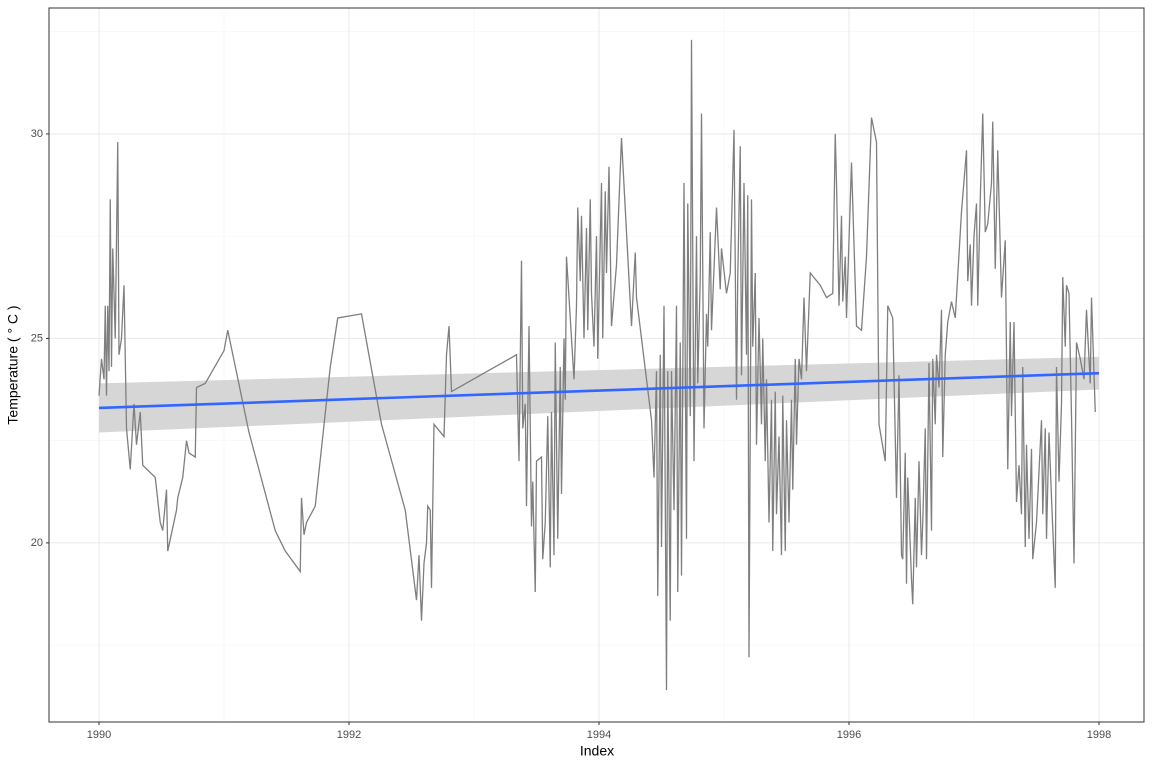  I want to click on y-tick-label: 30, so click(37, 134).